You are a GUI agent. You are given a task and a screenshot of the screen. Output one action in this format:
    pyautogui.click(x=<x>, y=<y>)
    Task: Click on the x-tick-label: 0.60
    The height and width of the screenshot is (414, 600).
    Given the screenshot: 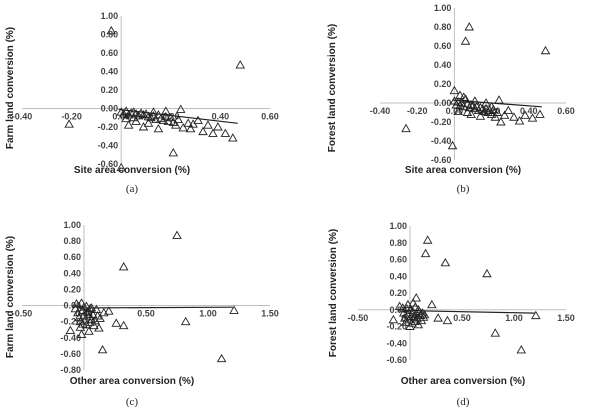 What is the action you would take?
    pyautogui.click(x=566, y=111)
    